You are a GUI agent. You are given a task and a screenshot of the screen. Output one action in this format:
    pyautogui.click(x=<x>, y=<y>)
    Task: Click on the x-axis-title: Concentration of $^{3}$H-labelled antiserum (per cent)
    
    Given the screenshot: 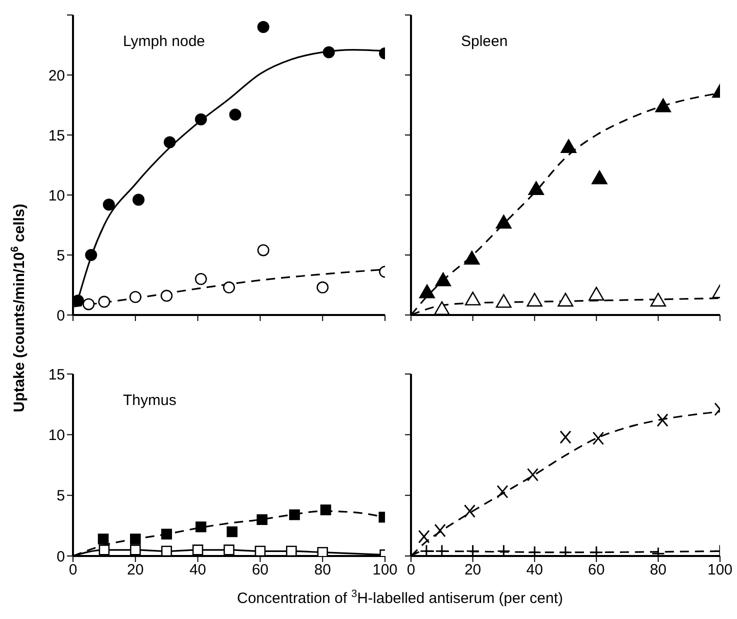 What is the action you would take?
    pyautogui.click(x=400, y=597)
    